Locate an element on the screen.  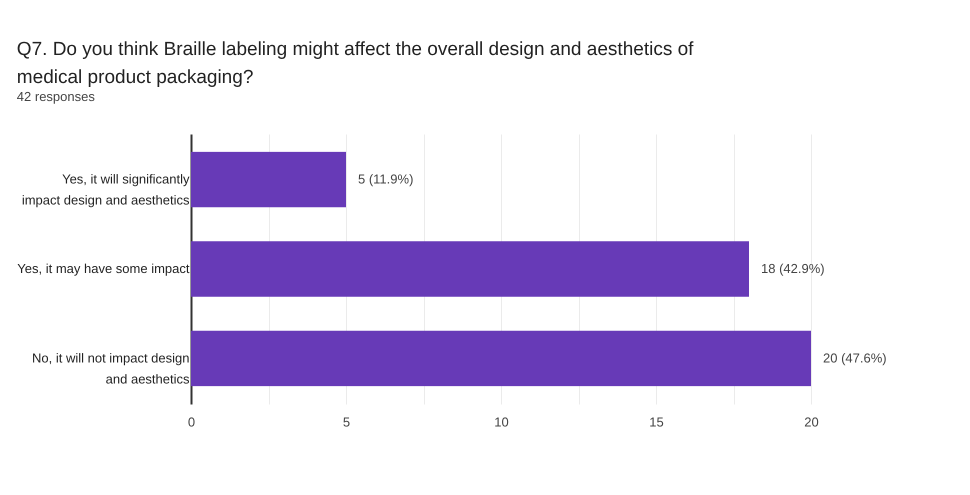
y-tick-label: Yes, it may have some impact is located at coordinates (103, 268).